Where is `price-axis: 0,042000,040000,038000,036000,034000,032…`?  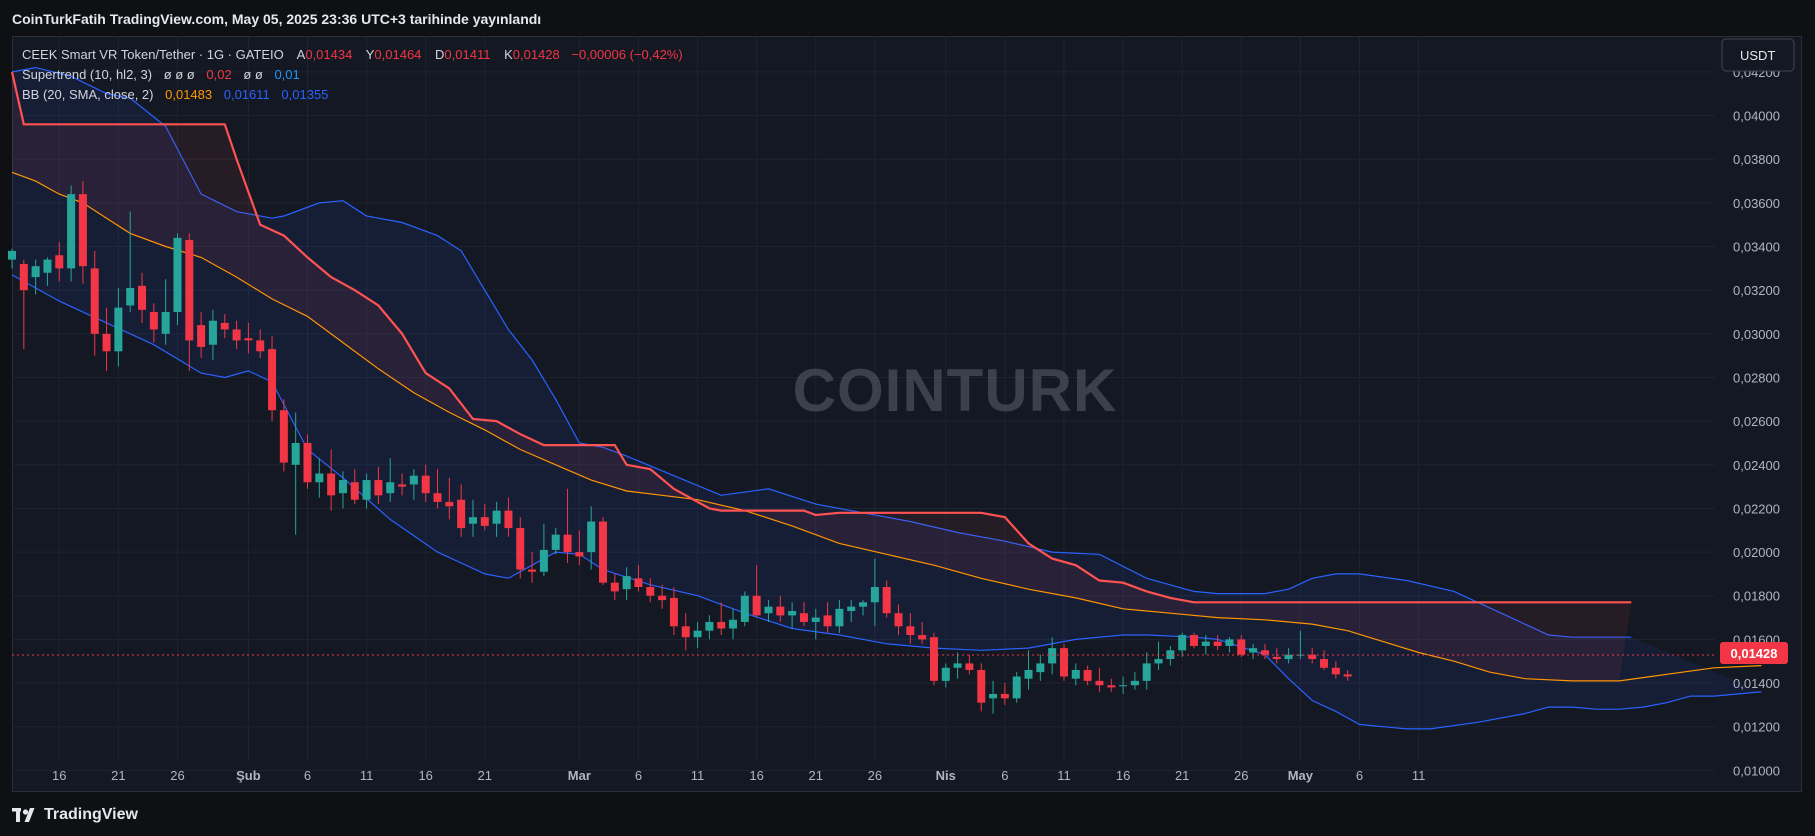 price-axis: 0,042000,040000,038000,036000,034000,032… is located at coordinates (1756, 421).